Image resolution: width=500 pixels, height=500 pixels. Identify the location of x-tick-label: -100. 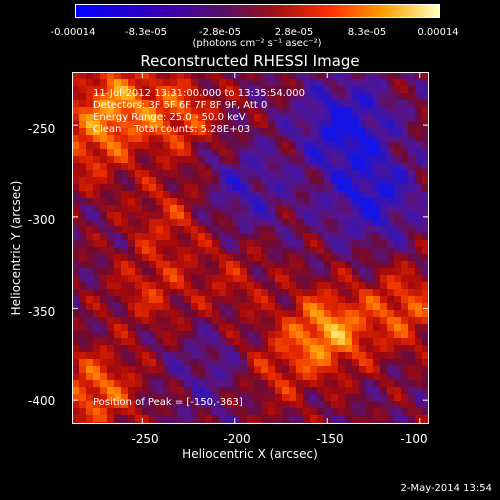
(414, 439).